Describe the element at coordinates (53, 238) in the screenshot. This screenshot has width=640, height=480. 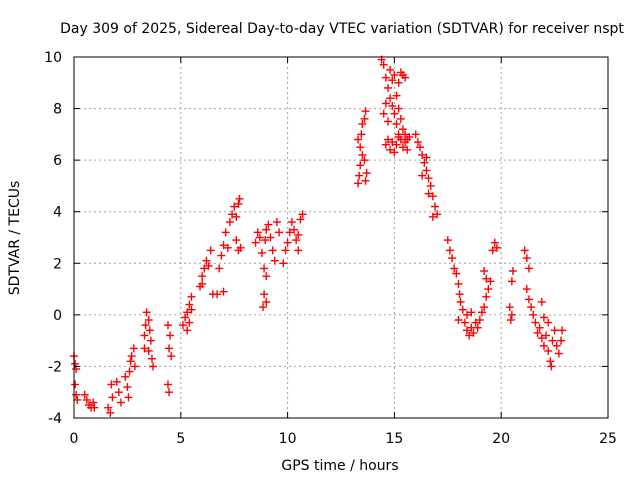
I see `y-tick-labels: -4 -2 0 2 4 6 8 10` at that location.